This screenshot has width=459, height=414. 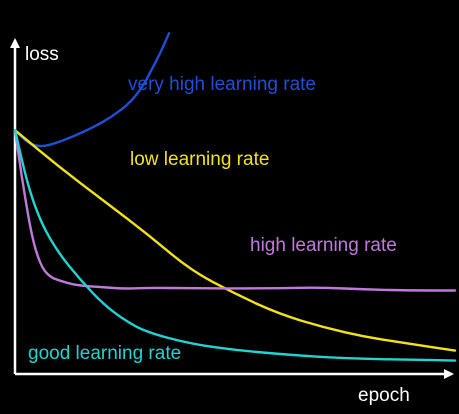 What do you see at coordinates (384, 395) in the screenshot?
I see `x-axis-label: epoch` at bounding box center [384, 395].